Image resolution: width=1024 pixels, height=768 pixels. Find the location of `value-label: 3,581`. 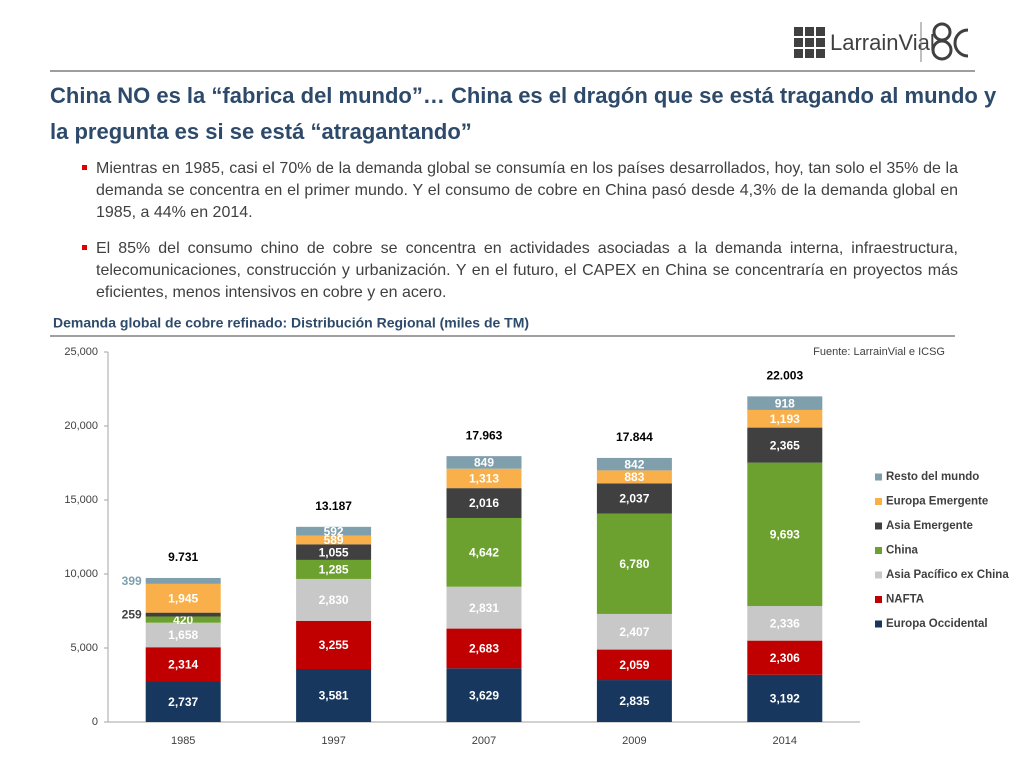

value-label: 3,581 is located at coordinates (334, 696).